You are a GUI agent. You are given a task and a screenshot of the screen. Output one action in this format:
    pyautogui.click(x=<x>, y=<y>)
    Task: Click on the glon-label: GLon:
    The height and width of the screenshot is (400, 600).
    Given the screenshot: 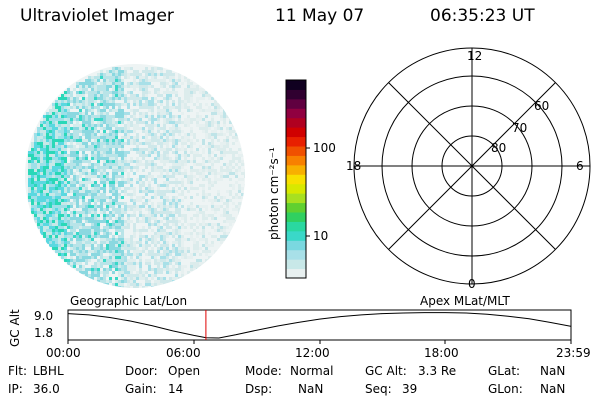 What is the action you would take?
    pyautogui.click(x=505, y=389)
    